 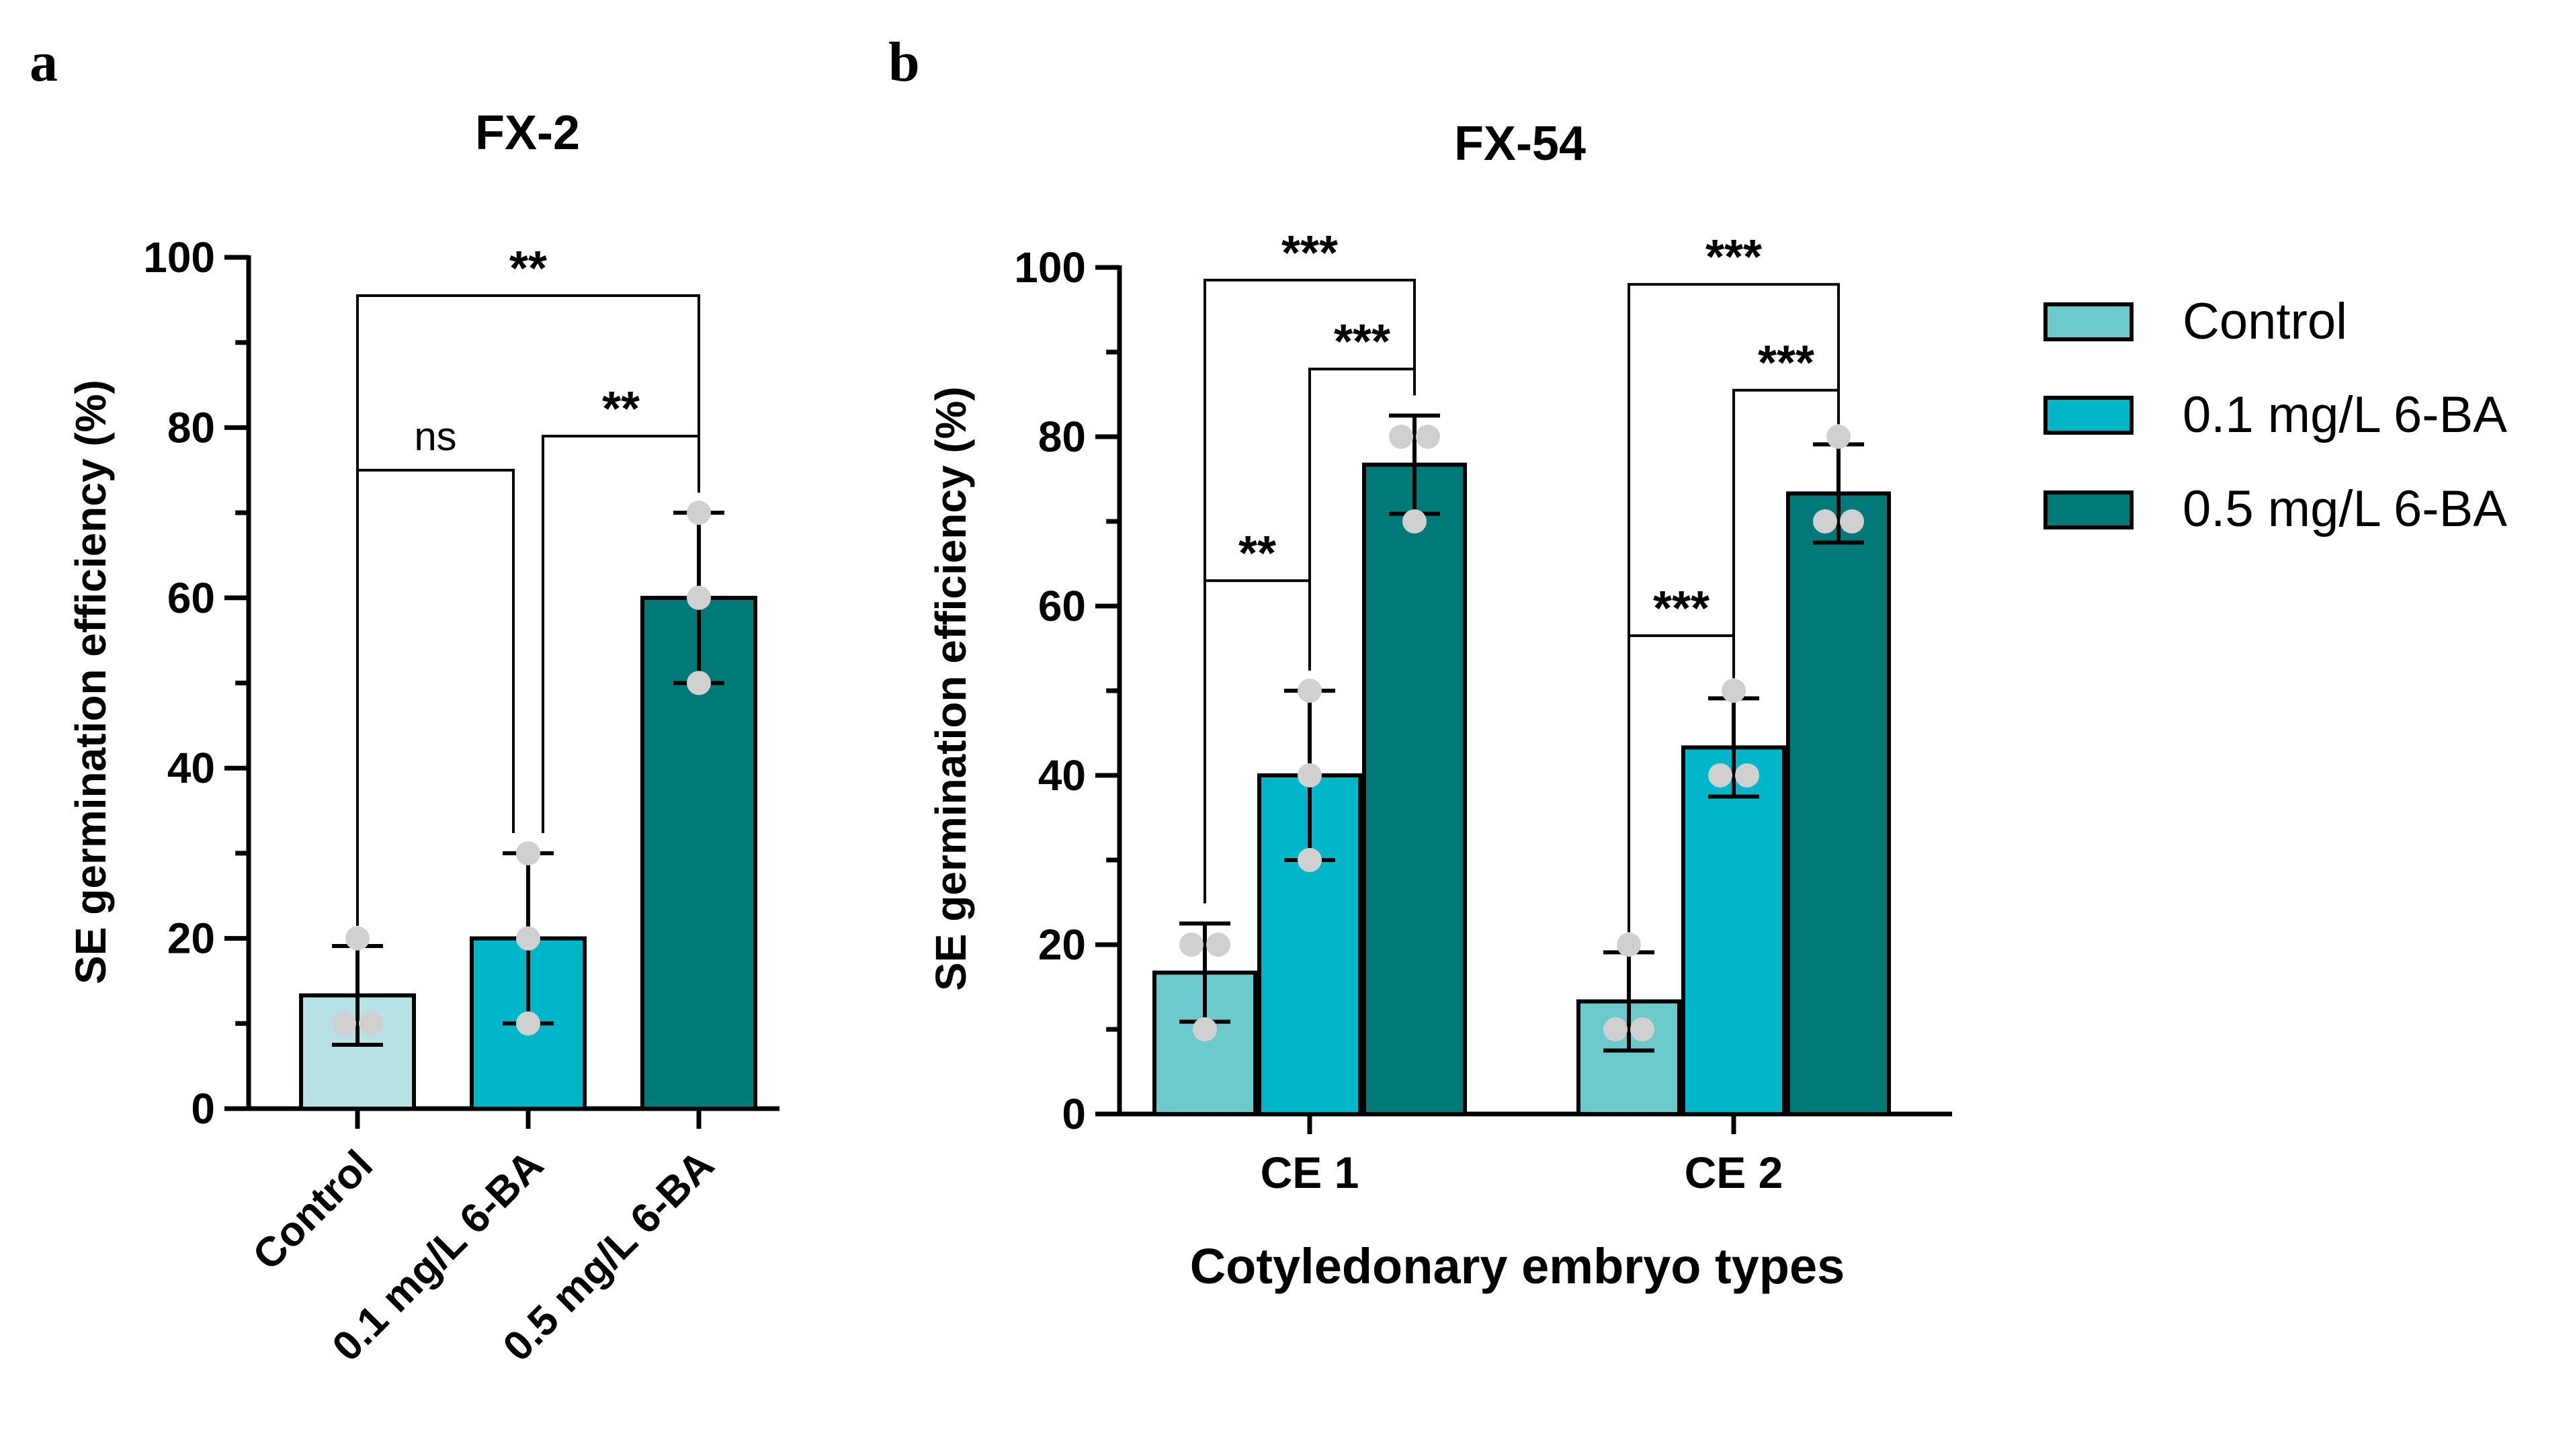 I want to click on chart-title-fx2: FX-2, so click(x=527, y=133).